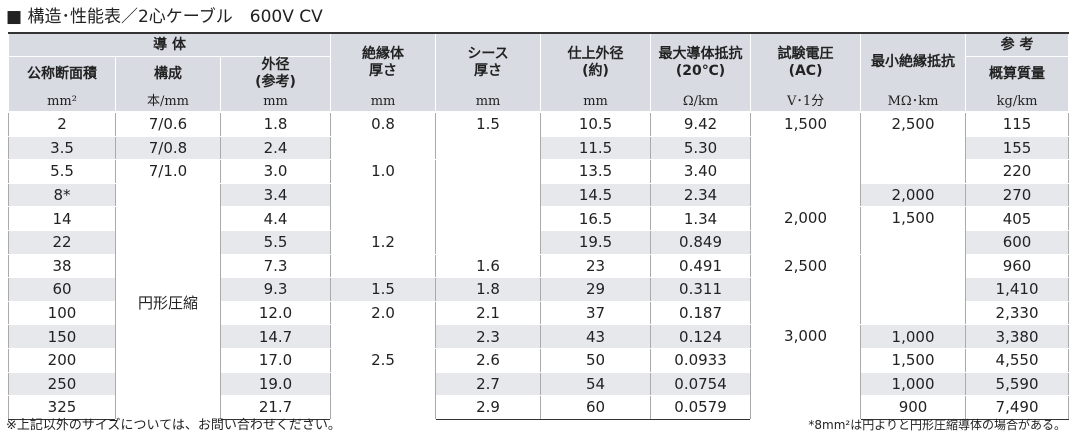 This screenshot has width=1076, height=440. Describe the element at coordinates (383, 384) in the screenshot. I see `table-cell: 2.5` at that location.